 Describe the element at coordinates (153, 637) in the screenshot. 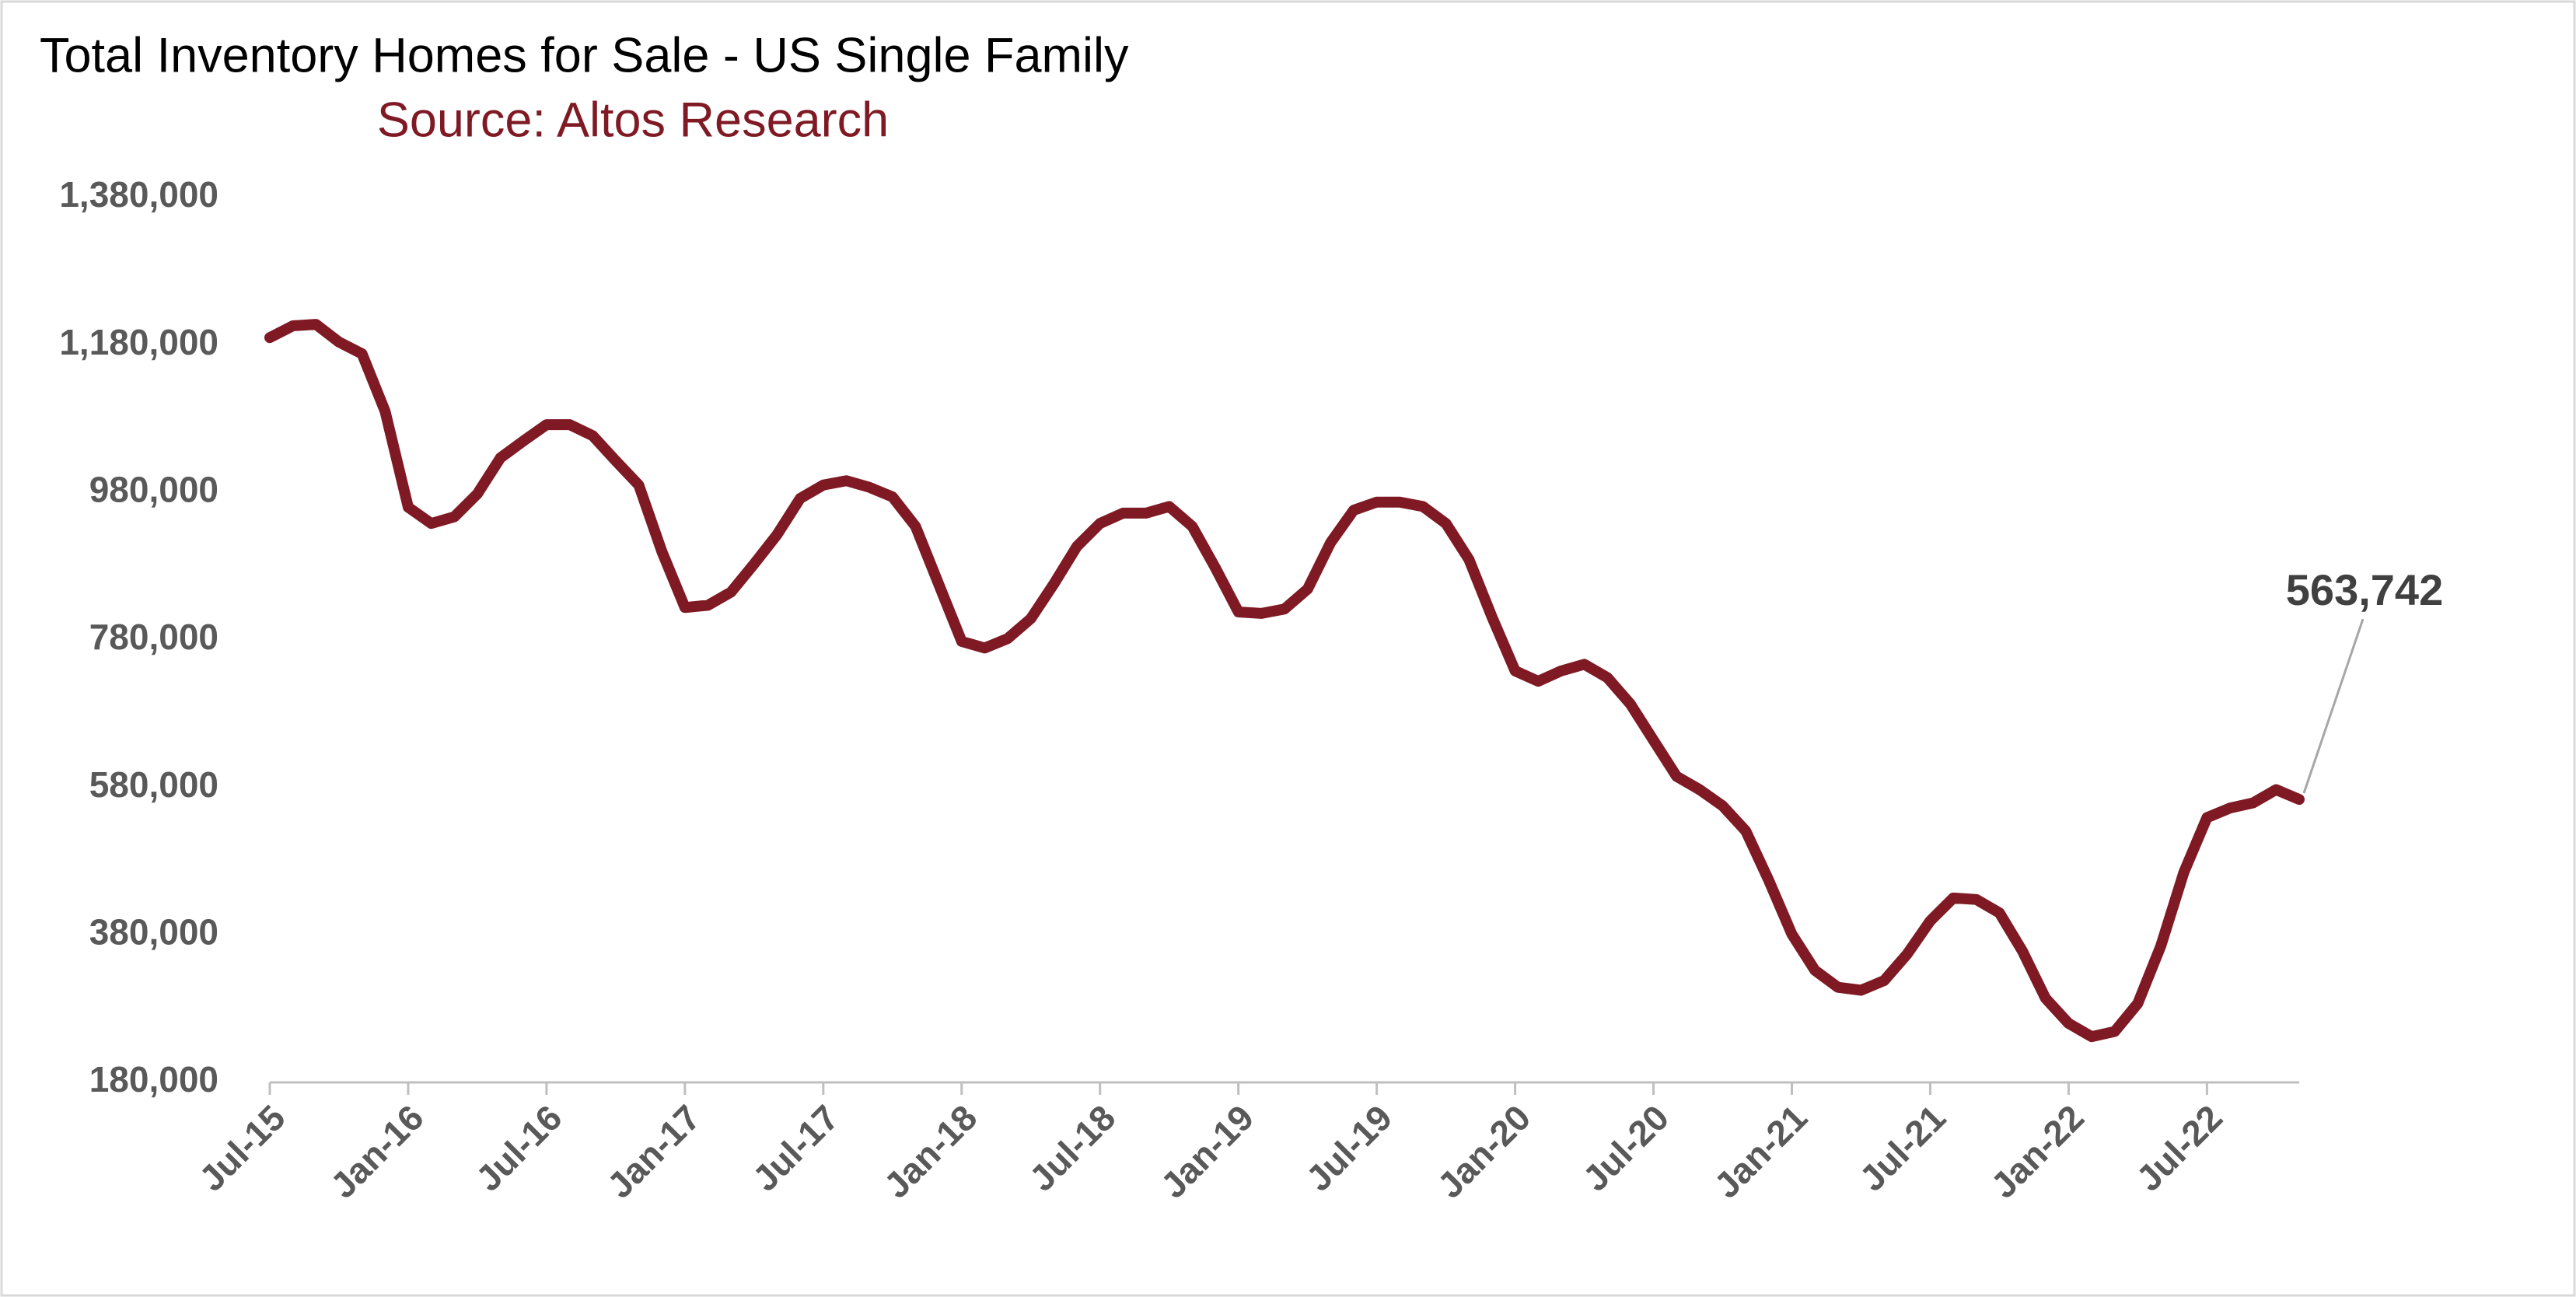

I see `y-tick-label: 780,000` at that location.